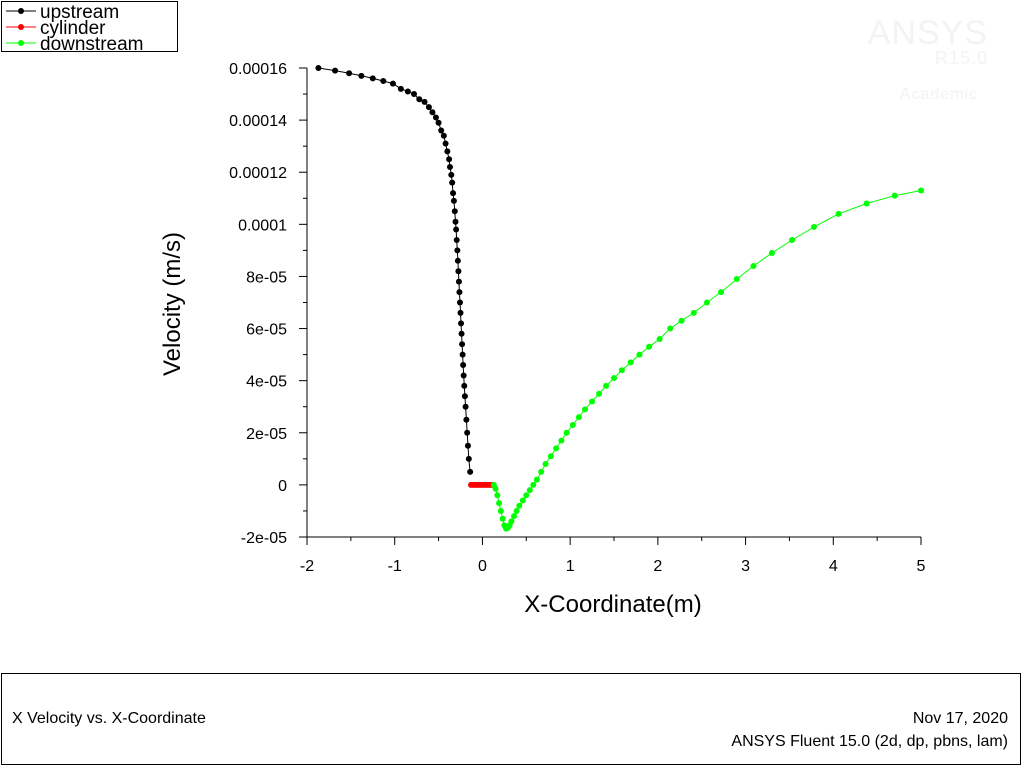 This screenshot has width=1024, height=768. What do you see at coordinates (960, 718) in the screenshot?
I see `plot-date: Nov 17, 2020` at bounding box center [960, 718].